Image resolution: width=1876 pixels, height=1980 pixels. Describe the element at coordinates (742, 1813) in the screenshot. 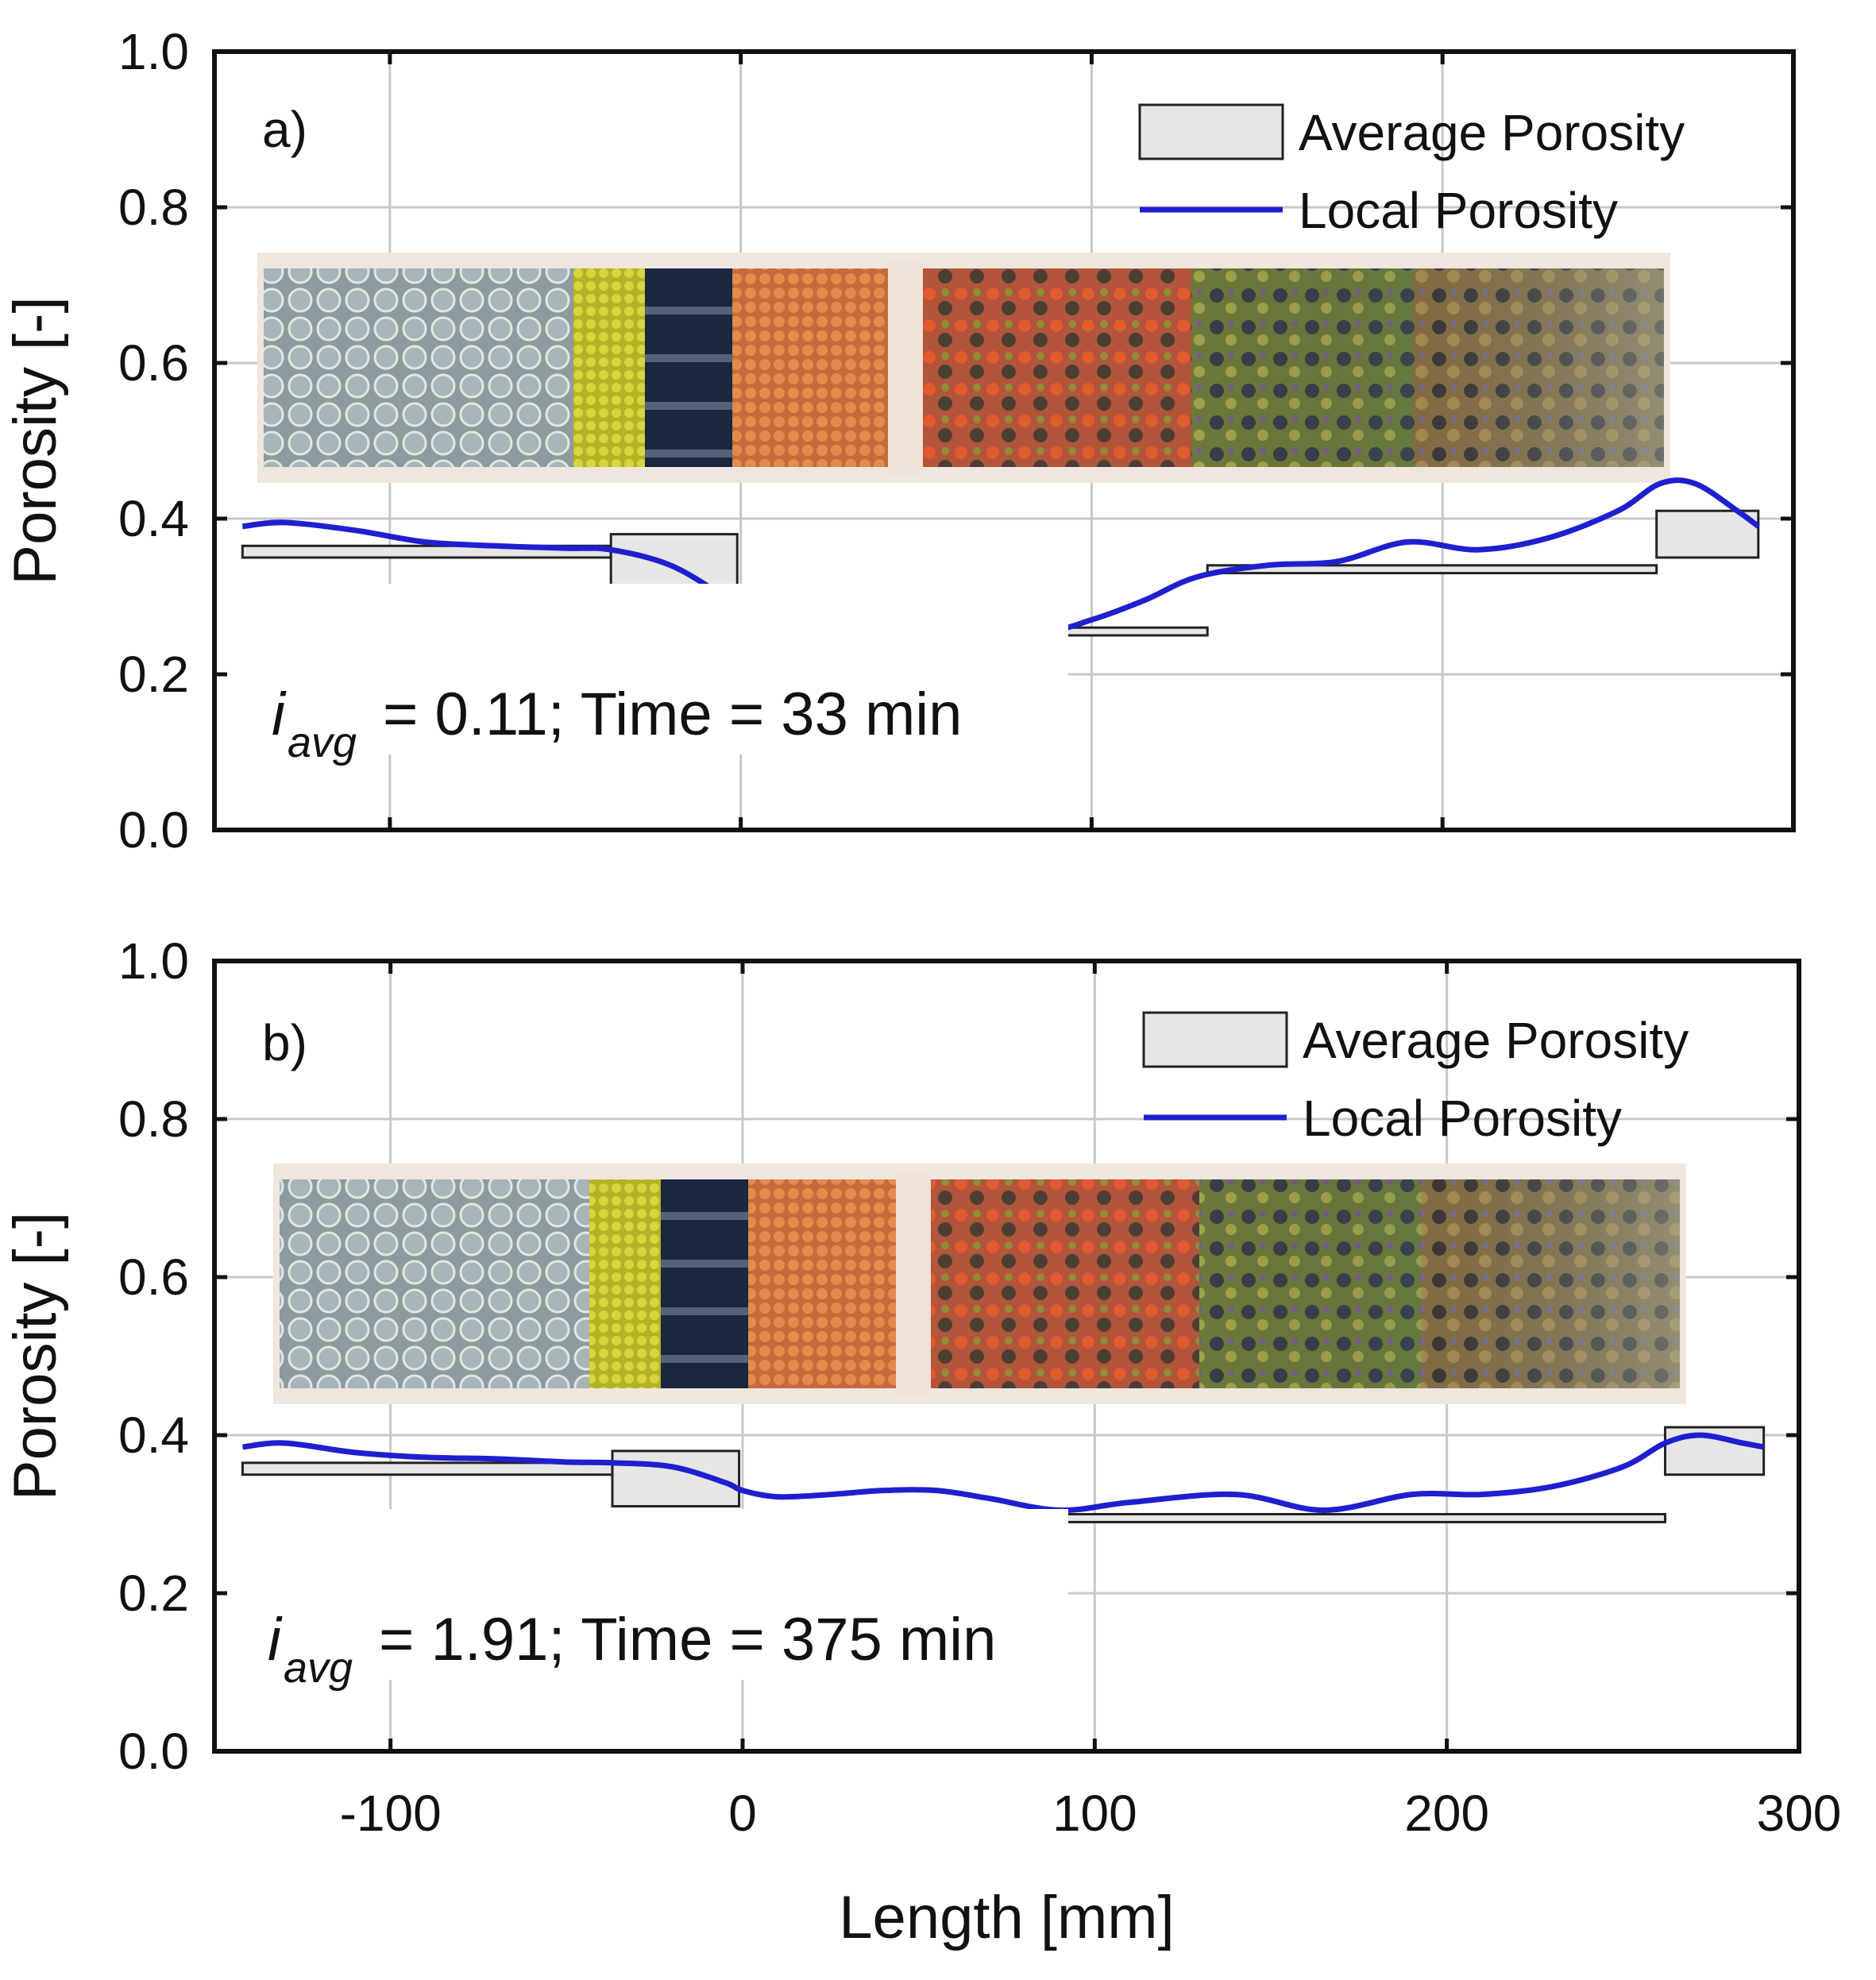

I see `x-tick-label: 0` at that location.